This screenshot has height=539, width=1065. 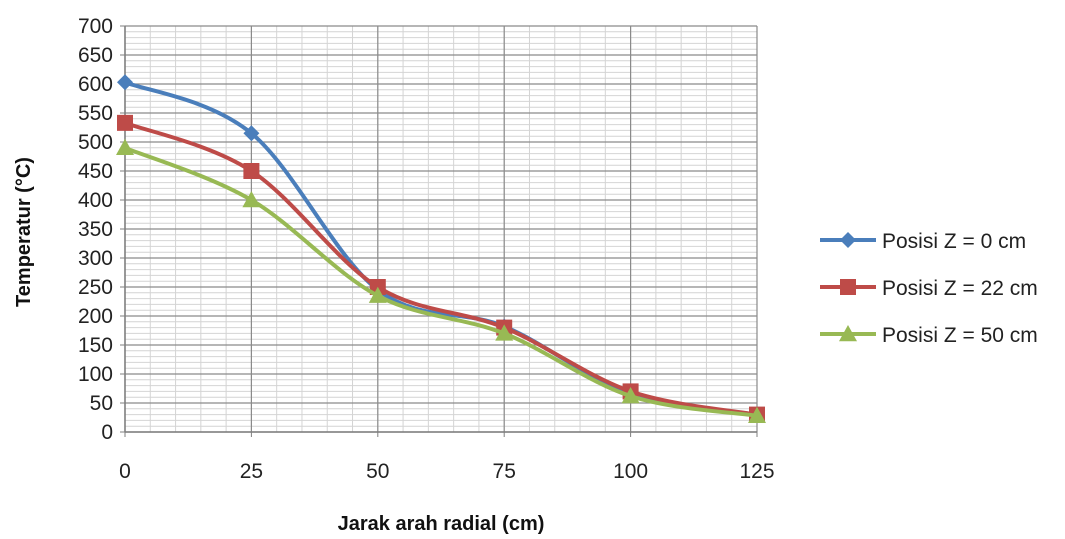 I want to click on x-tick-label: 100, so click(x=630, y=471).